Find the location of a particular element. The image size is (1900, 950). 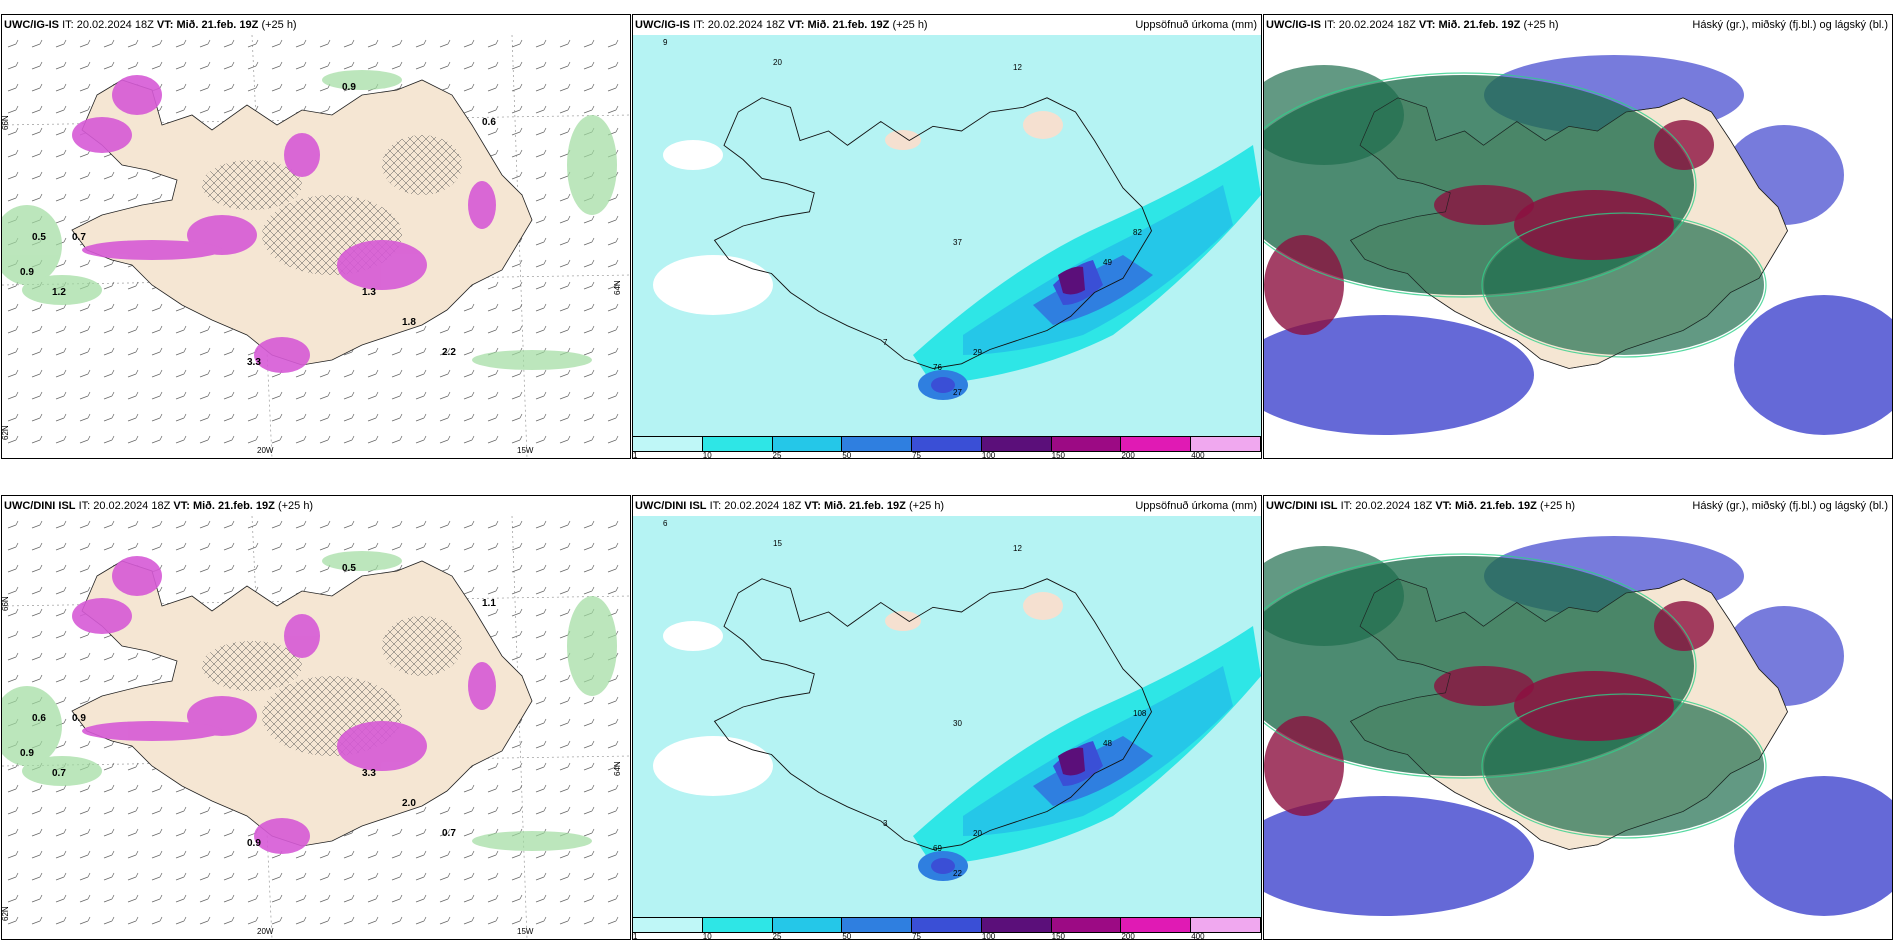

iceland-coast is located at coordinates (1569, 233).